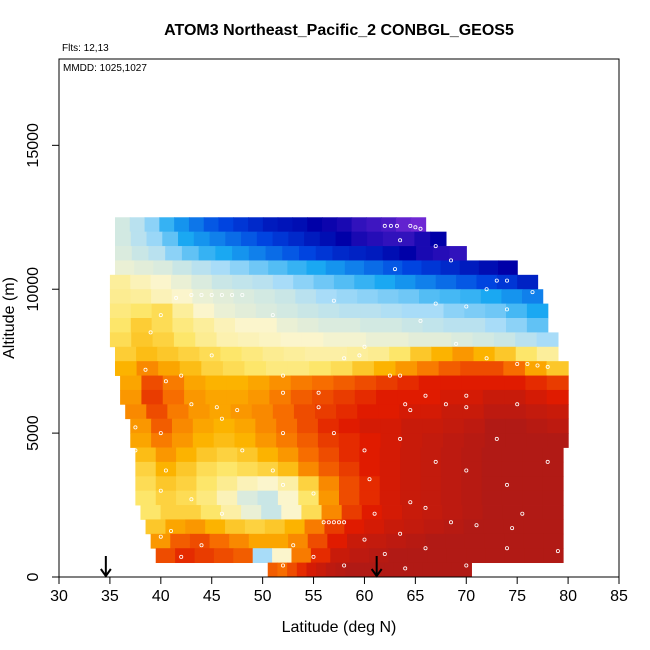  Describe the element at coordinates (110, 596) in the screenshot. I see `x-tick-label: 35` at that location.